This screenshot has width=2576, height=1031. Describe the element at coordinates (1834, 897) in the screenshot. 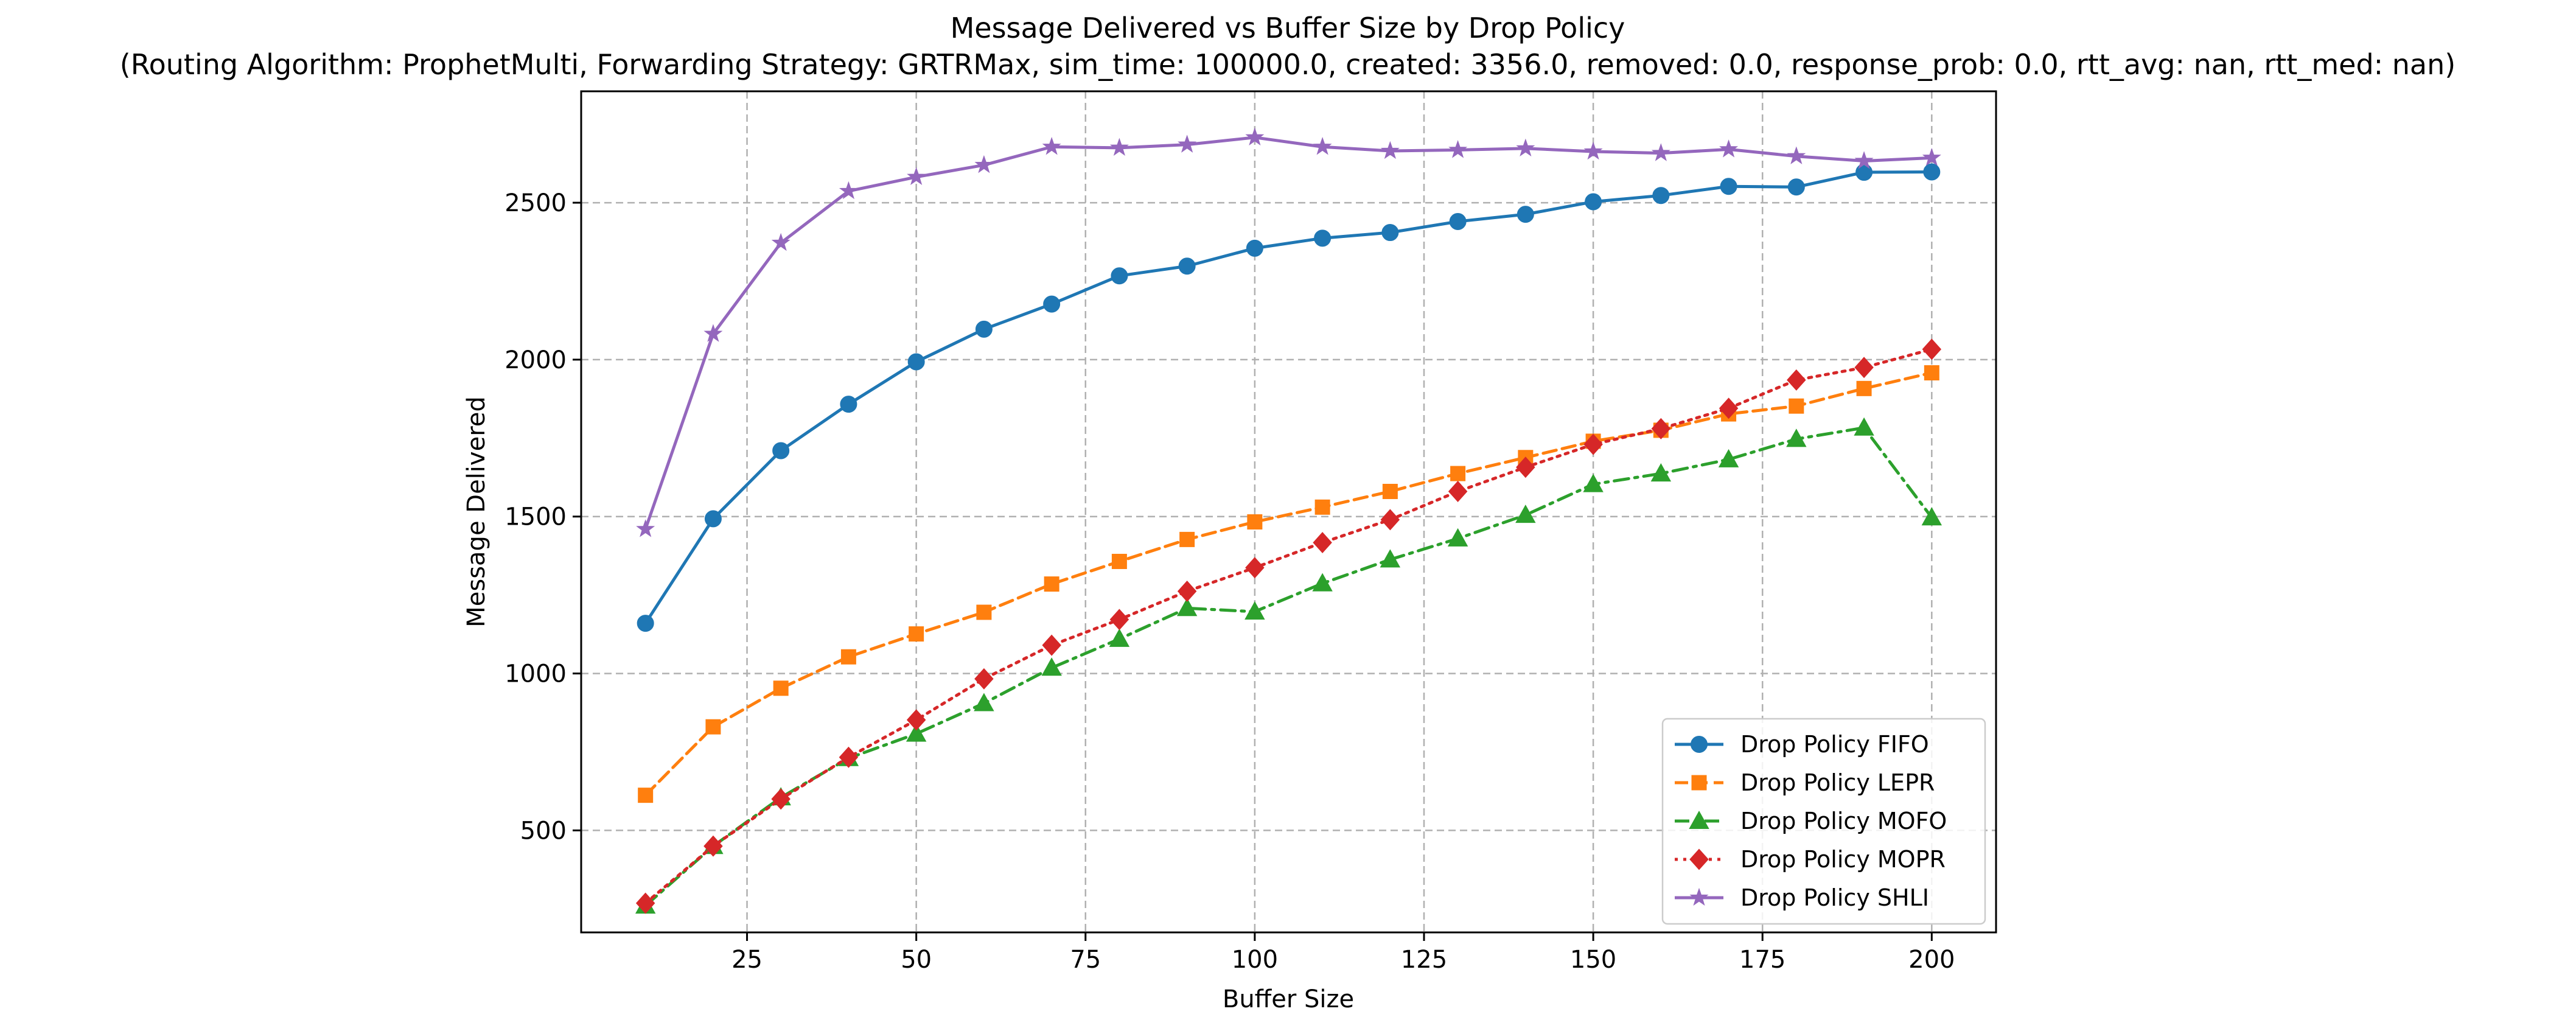

I see `legend-label: Drop Policy SHLI` at that location.